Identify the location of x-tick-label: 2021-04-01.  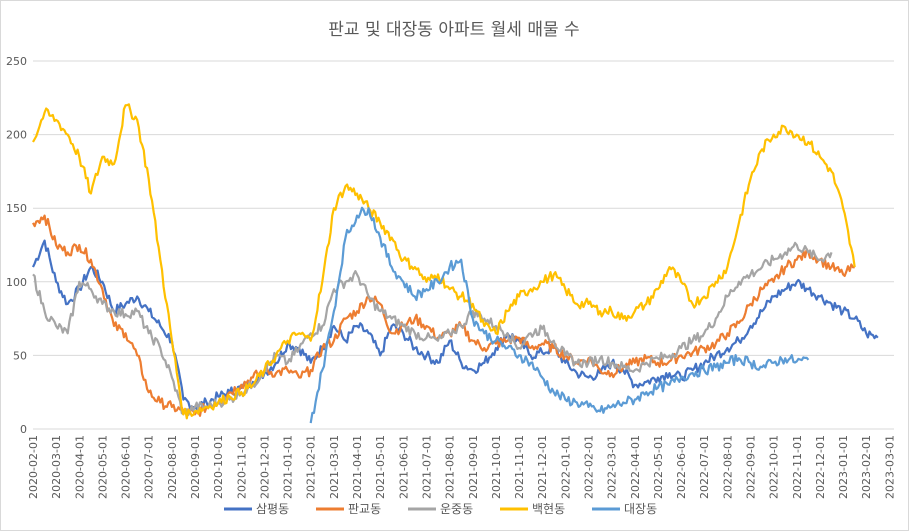
(357, 467).